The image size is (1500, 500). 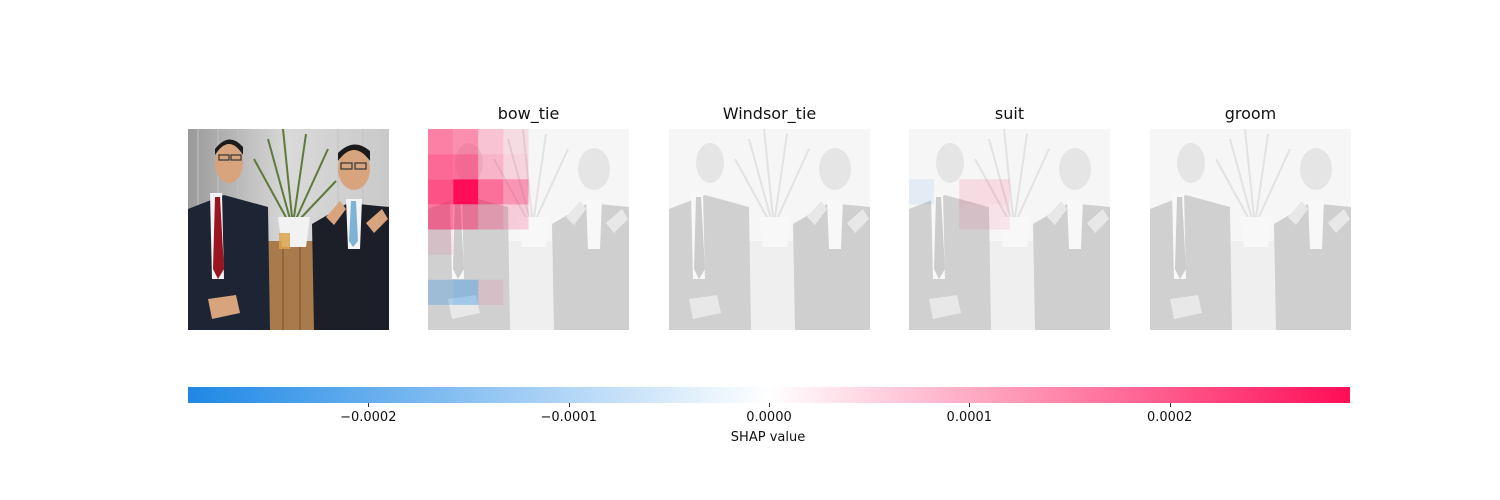 What do you see at coordinates (1169, 417) in the screenshot?
I see `colorbar-tick-label: 0.0002` at bounding box center [1169, 417].